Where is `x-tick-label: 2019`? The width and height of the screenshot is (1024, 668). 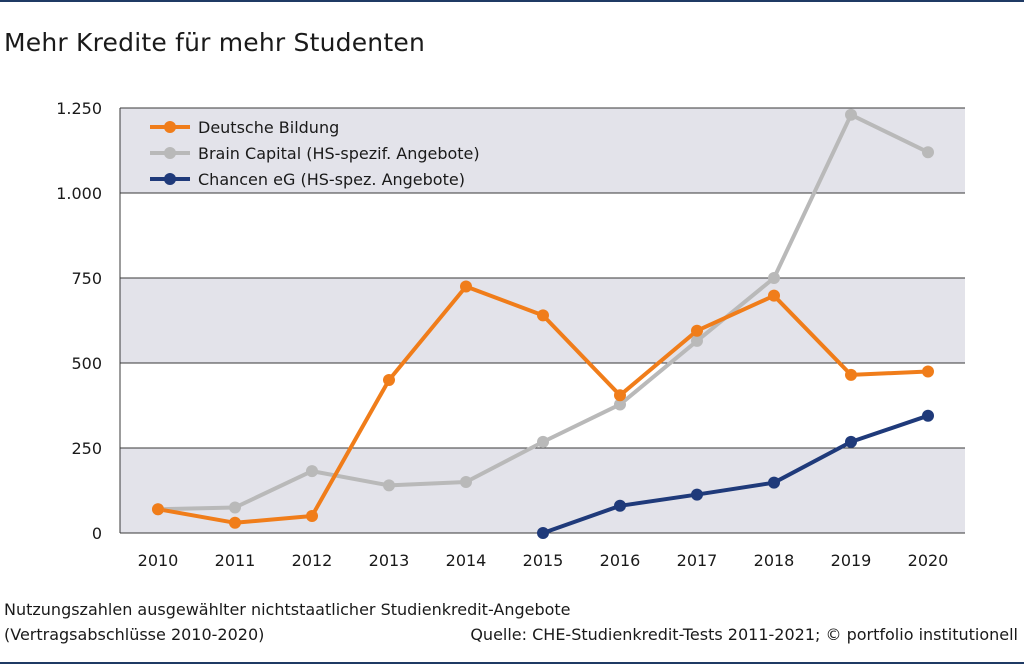
x-tick-label: 2019 is located at coordinates (851, 560).